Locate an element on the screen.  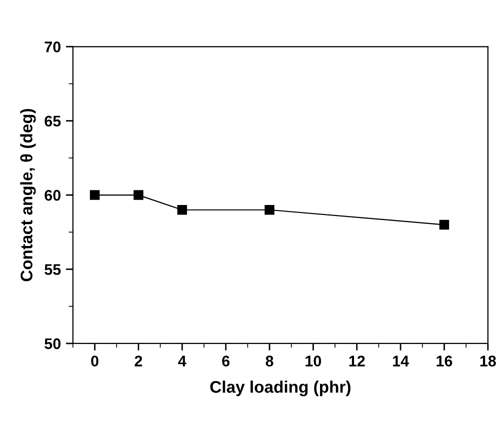
y-axis-title: Contact angle, θ (deg) is located at coordinates (28, 195).